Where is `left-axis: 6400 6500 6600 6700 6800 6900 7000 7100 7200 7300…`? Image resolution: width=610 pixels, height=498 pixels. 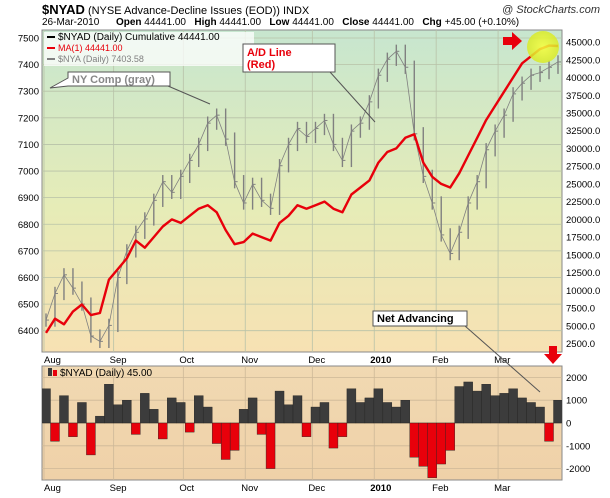 left-axis: 6400 6500 6600 6700 6800 6900 7000 7100 7200 7300… is located at coordinates (28, 185).